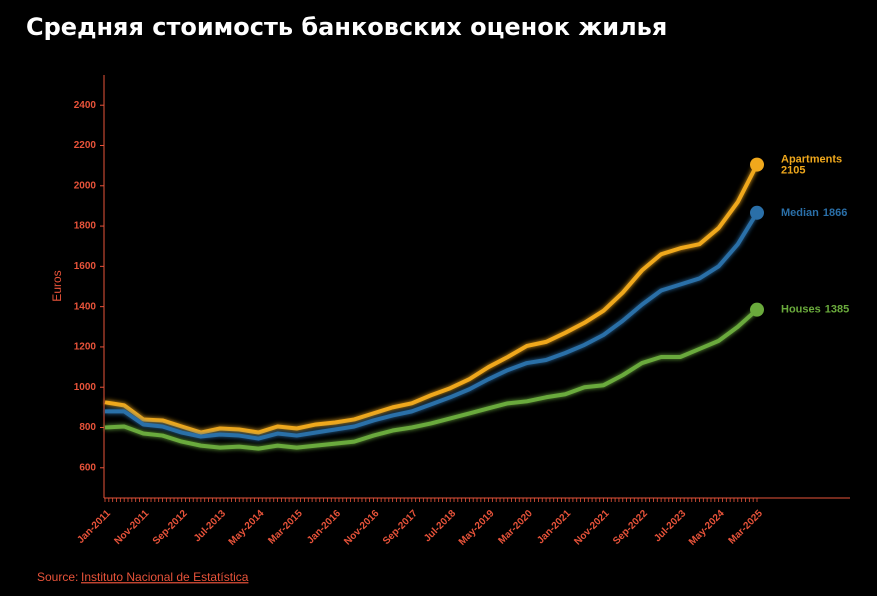 This screenshot has width=877, height=596. I want to click on source-prefix: Source:, so click(57, 577).